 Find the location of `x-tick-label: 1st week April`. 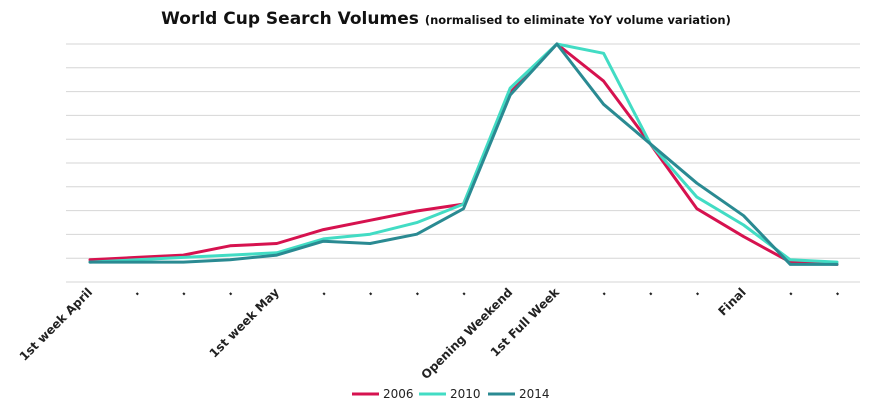

x-tick-label: 1st week April is located at coordinates (56, 324).